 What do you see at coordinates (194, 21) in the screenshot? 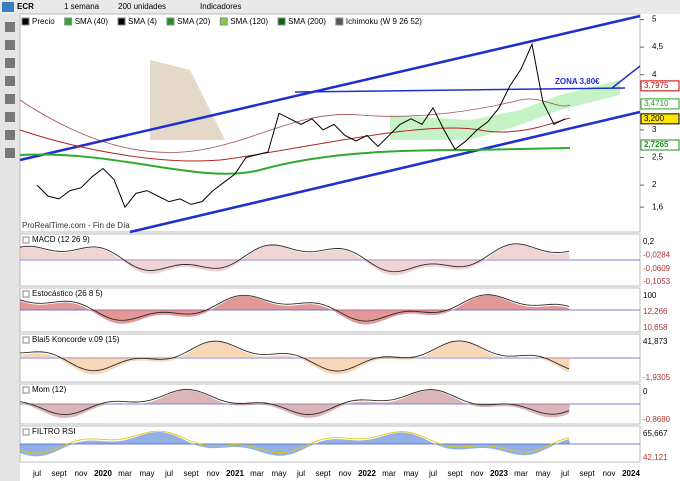
I see `legend-label: SMA (20)` at bounding box center [194, 21].